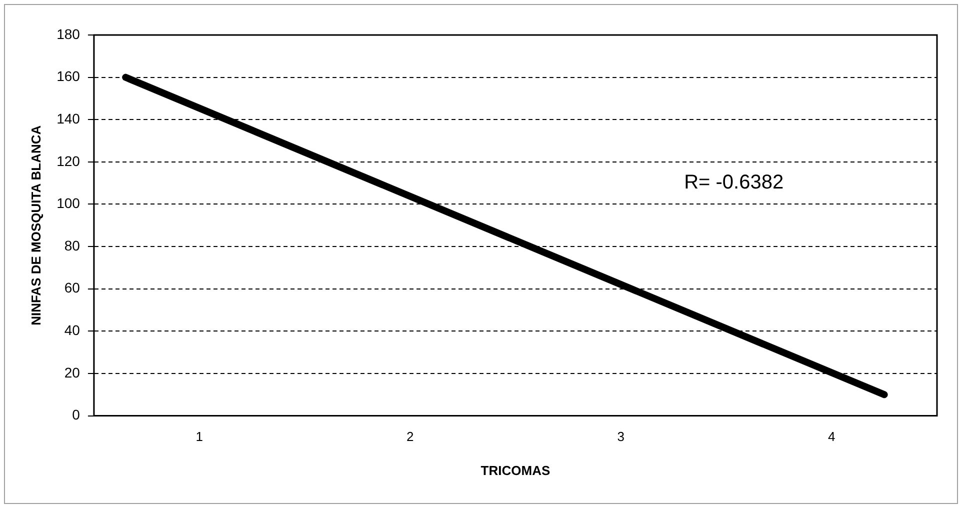 The height and width of the screenshot is (510, 964). What do you see at coordinates (68, 160) in the screenshot?
I see `y-tick-label: 120` at bounding box center [68, 160].